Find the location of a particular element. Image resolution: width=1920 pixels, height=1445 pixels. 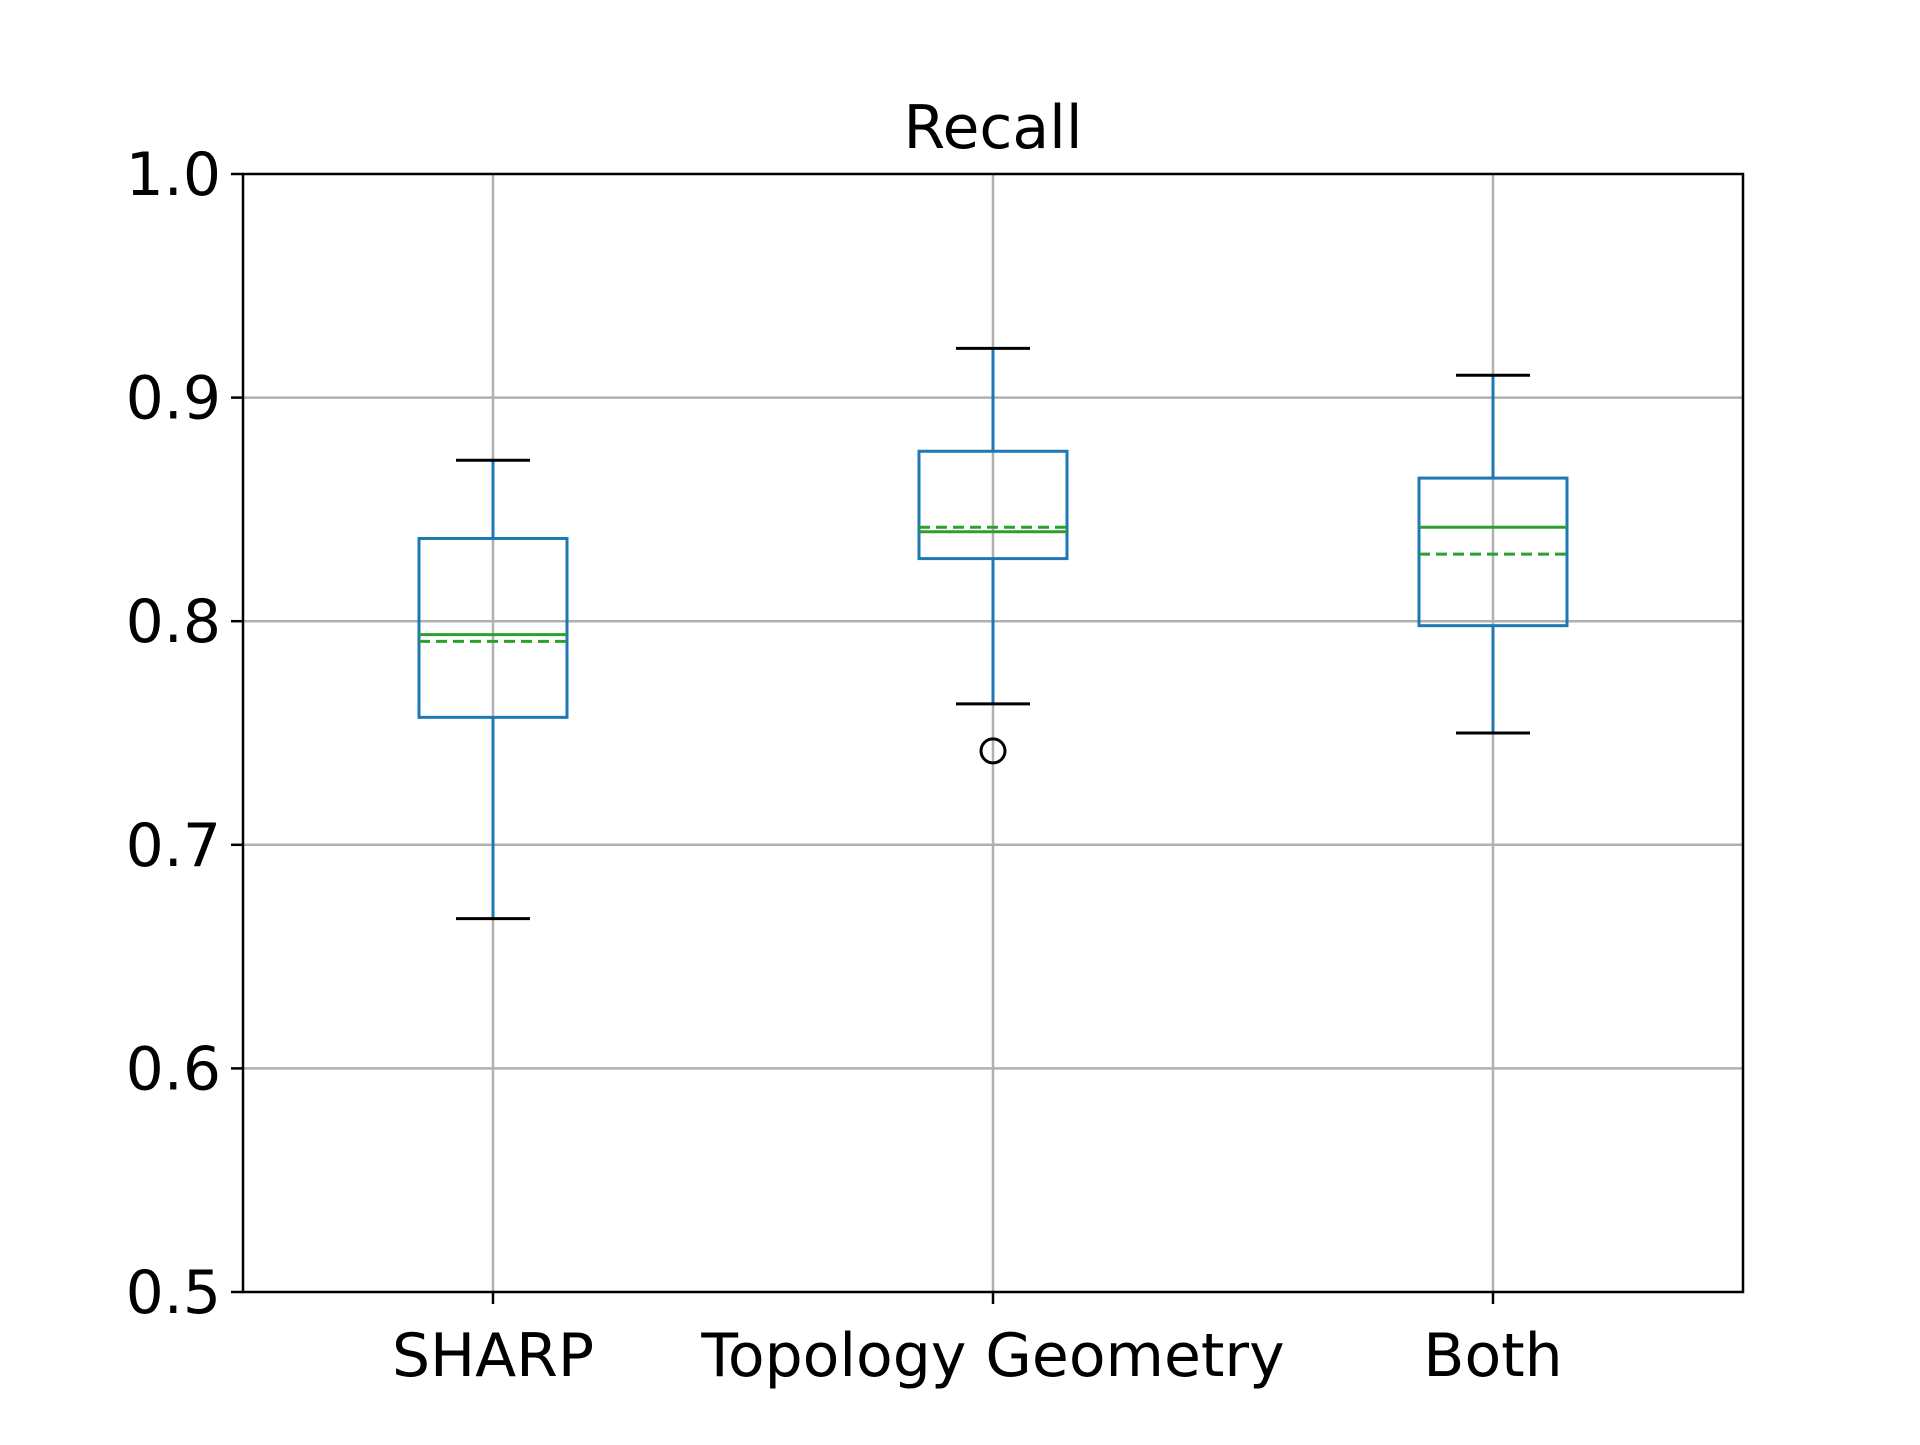

x-tick-label: Topology Geometry is located at coordinates (992, 1356).